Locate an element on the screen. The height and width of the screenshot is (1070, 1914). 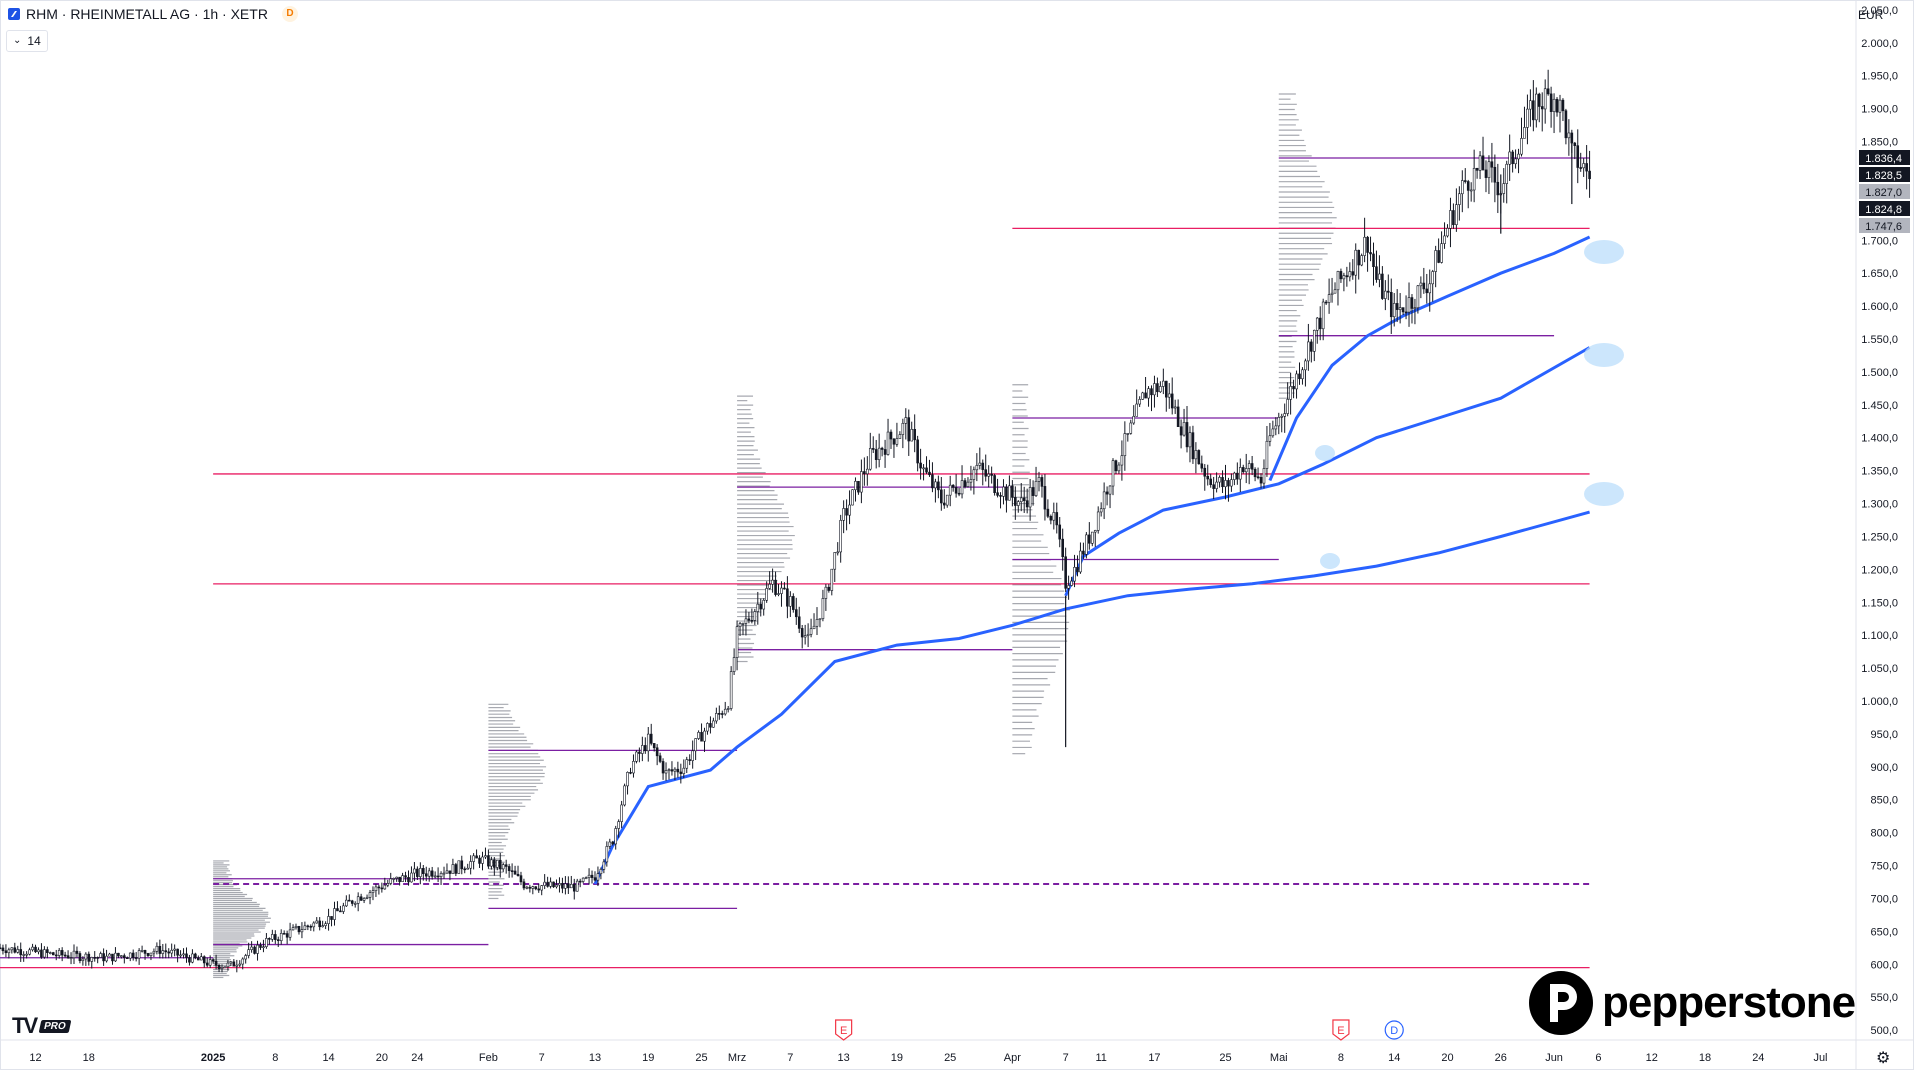
chart-header: RHM · RHEINMETALL AG · 1h · XETR D is located at coordinates (153, 14).